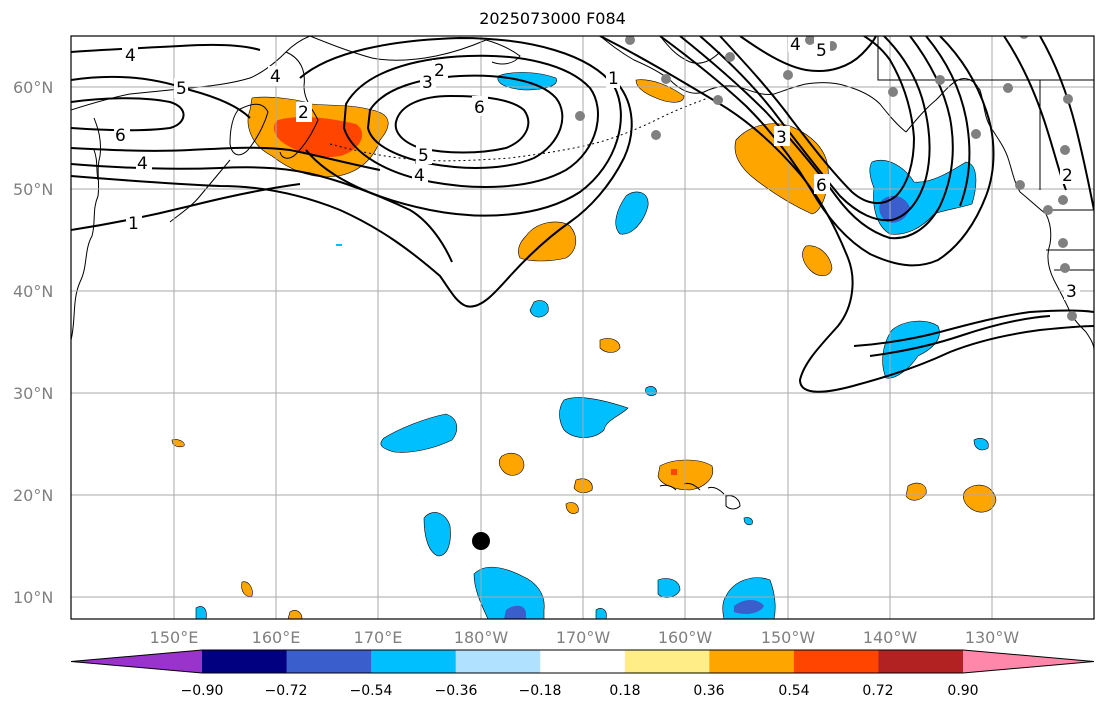 This screenshot has height=712, width=1105. What do you see at coordinates (33, 393) in the screenshot?
I see `lat-label: 30°N` at bounding box center [33, 393].